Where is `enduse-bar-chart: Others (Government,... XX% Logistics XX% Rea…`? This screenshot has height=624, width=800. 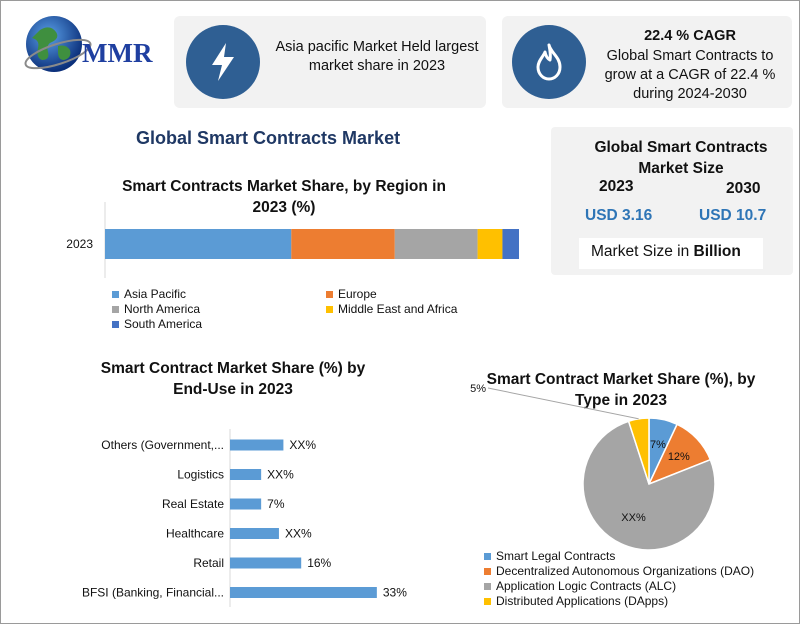 enduse-bar-chart: Others (Government,... XX% Logistics XX% Rea… is located at coordinates (244, 518).